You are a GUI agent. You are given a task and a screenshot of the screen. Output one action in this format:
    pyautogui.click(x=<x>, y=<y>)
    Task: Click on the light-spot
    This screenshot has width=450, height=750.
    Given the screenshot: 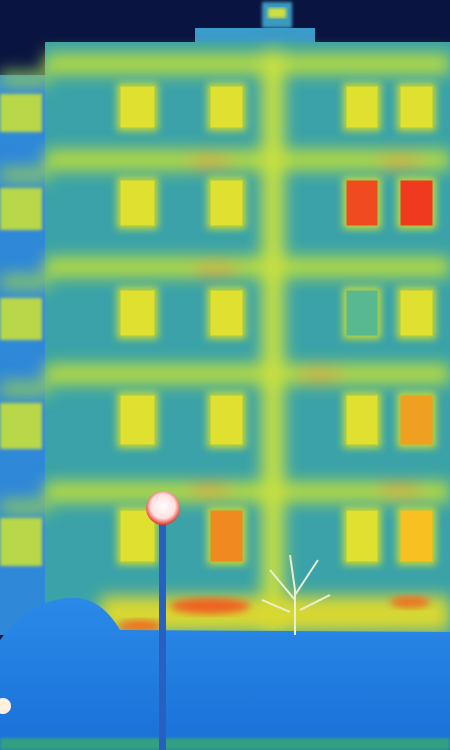 What is the action you would take?
    pyautogui.click(x=5, y=706)
    